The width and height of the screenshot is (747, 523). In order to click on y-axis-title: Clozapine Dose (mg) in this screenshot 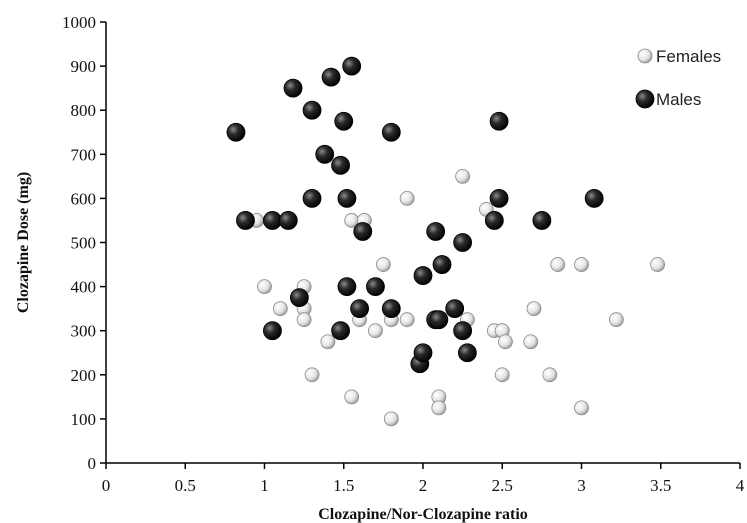, I will do `click(23, 242)`.